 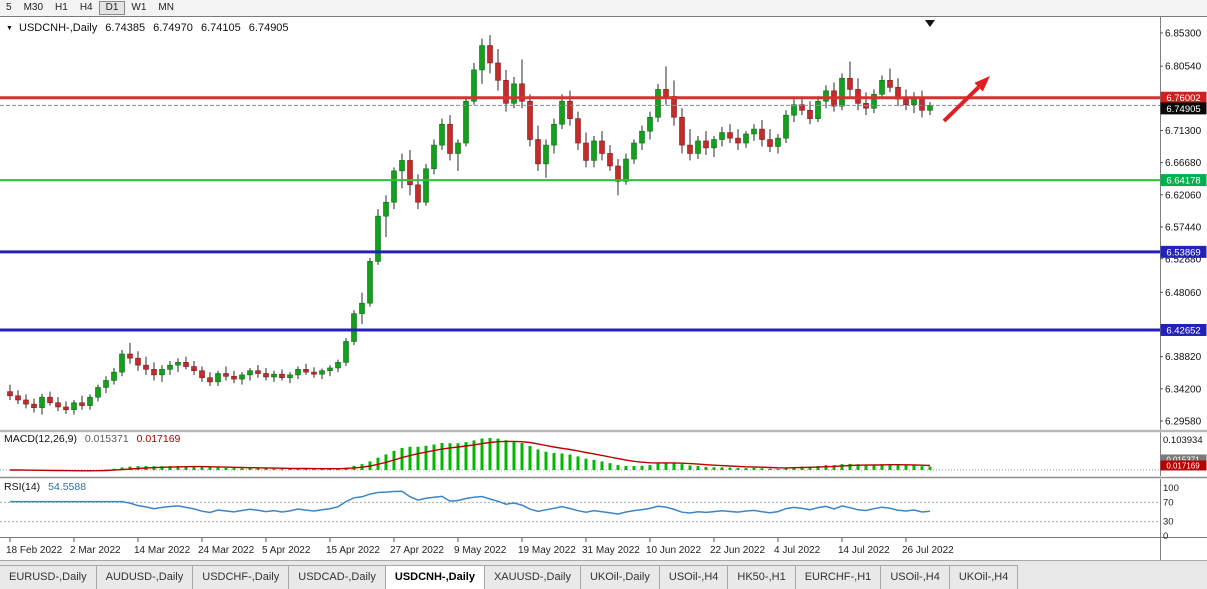 I want to click on price-axis-label: 6.71300, so click(x=1183, y=131).